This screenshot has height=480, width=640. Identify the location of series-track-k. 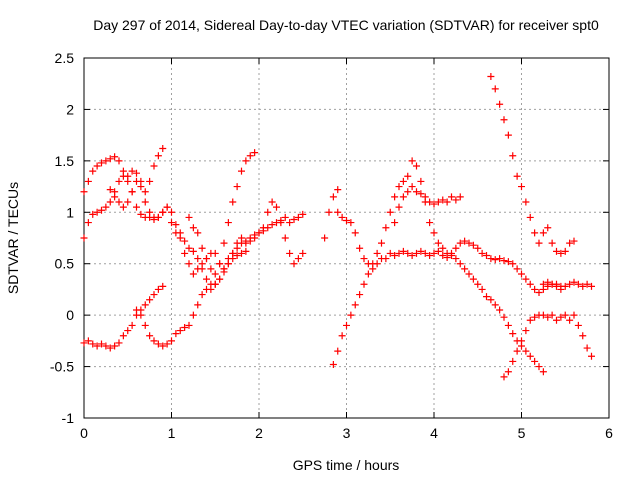
(532, 165).